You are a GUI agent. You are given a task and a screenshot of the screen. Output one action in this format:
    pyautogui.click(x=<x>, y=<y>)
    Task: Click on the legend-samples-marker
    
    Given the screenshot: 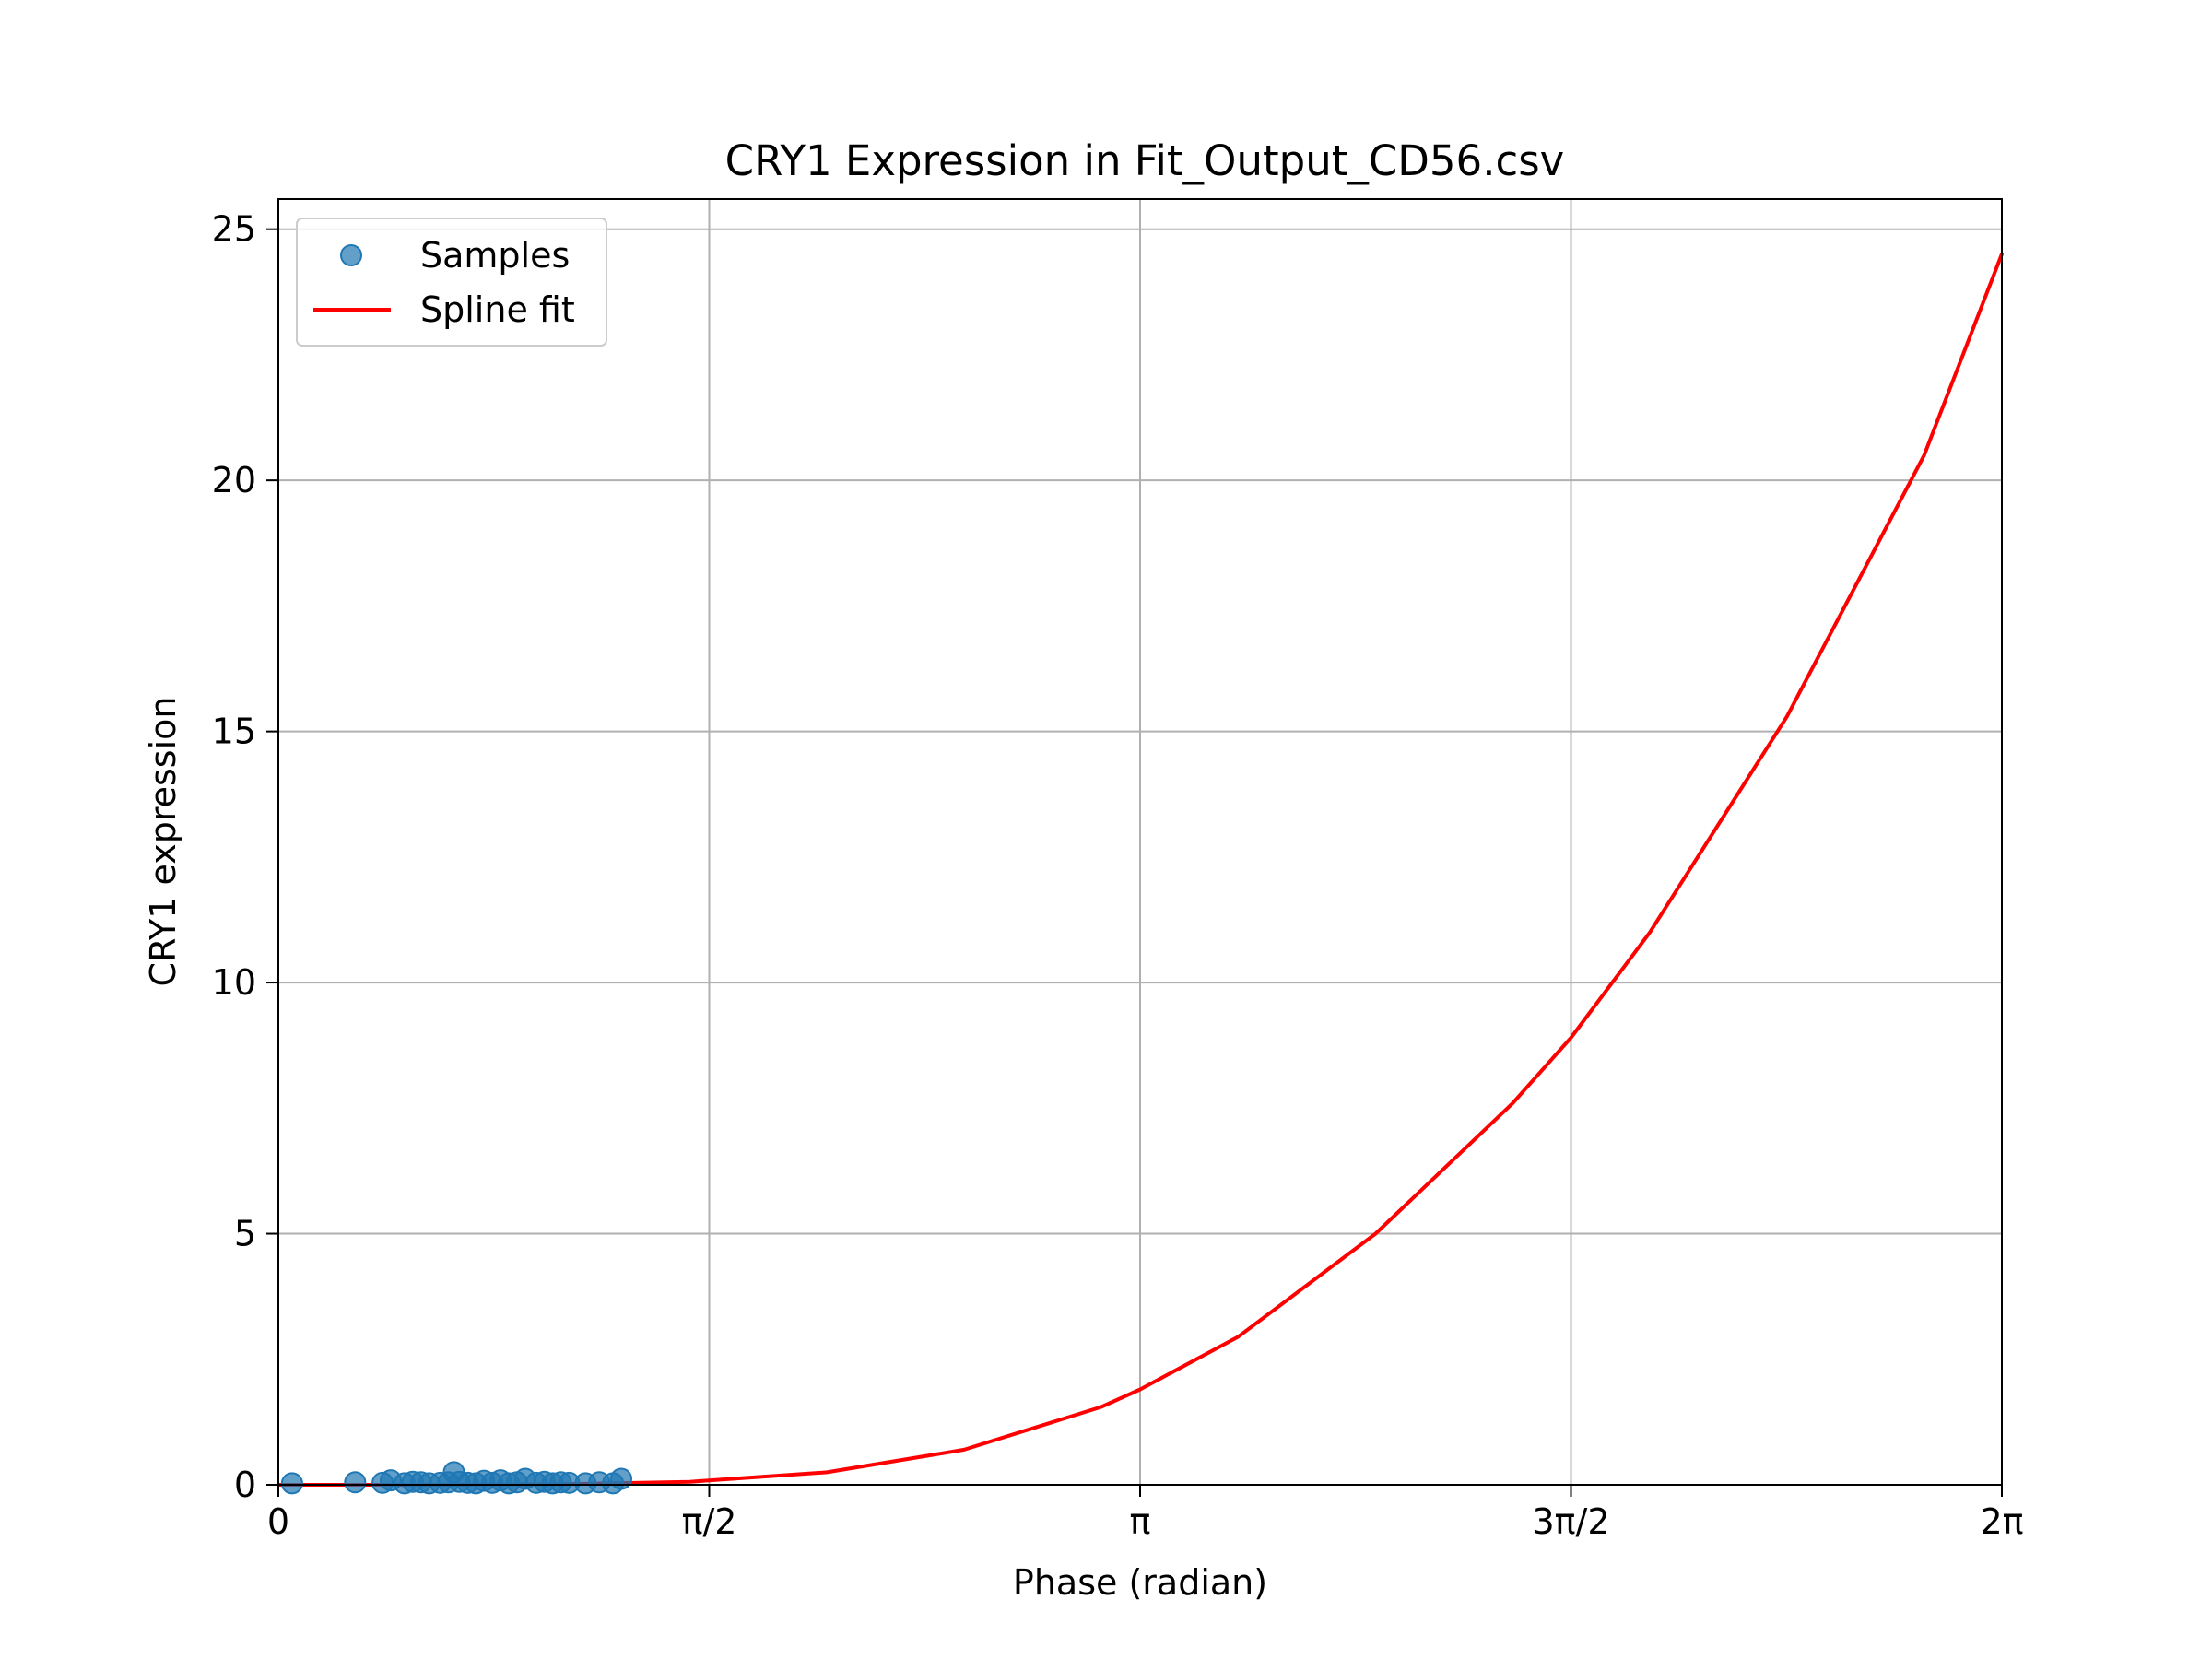 What is the action you would take?
    pyautogui.click(x=351, y=255)
    